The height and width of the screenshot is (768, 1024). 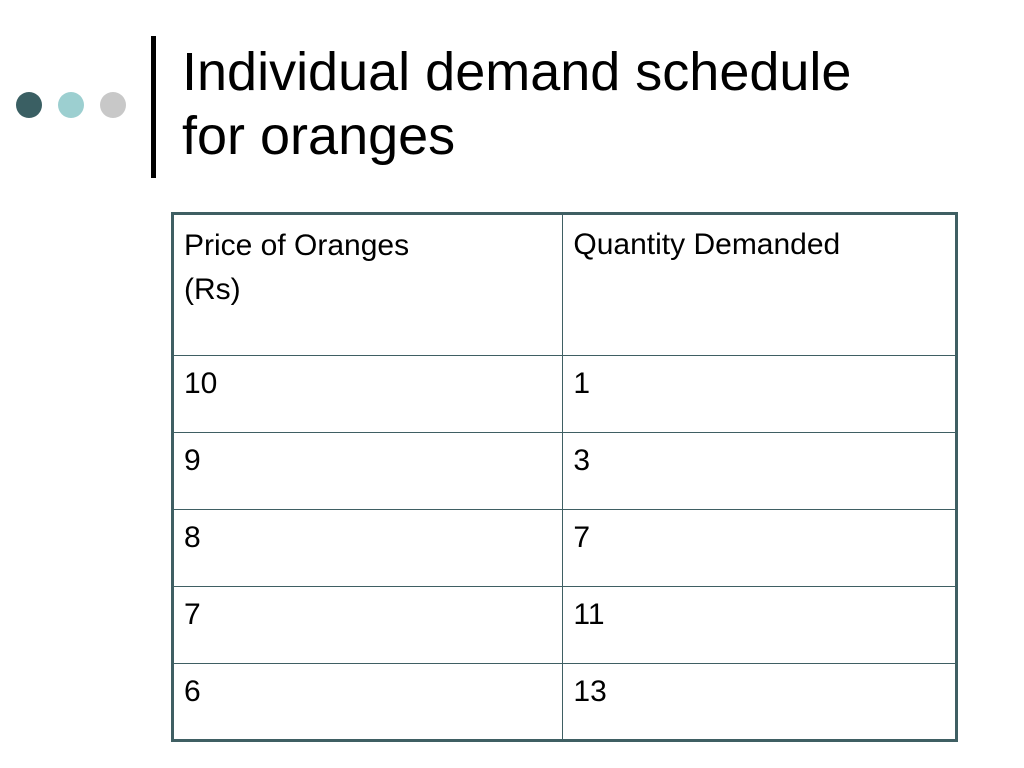 I want to click on table-row: 7 11, so click(x=564, y=625).